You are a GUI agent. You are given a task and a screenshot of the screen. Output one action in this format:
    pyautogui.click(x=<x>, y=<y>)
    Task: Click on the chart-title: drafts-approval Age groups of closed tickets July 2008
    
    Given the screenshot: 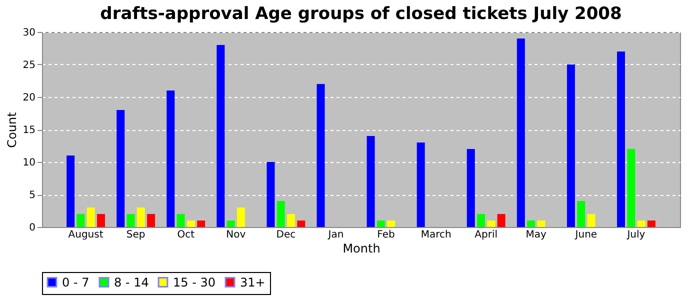 What is the action you would take?
    pyautogui.click(x=361, y=14)
    